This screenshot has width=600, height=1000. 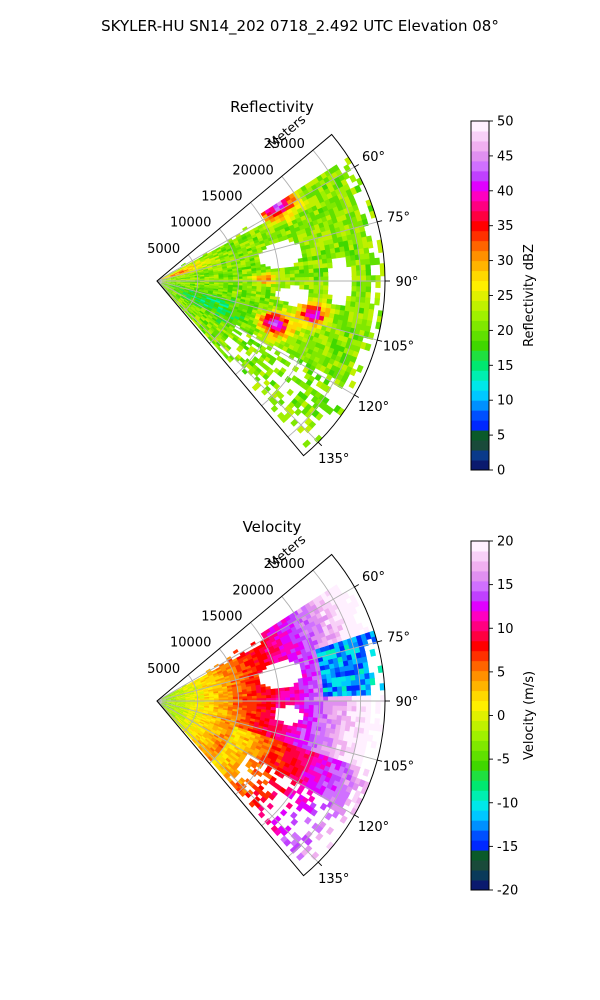 I want to click on angle-spoke, so click(x=267, y=251).